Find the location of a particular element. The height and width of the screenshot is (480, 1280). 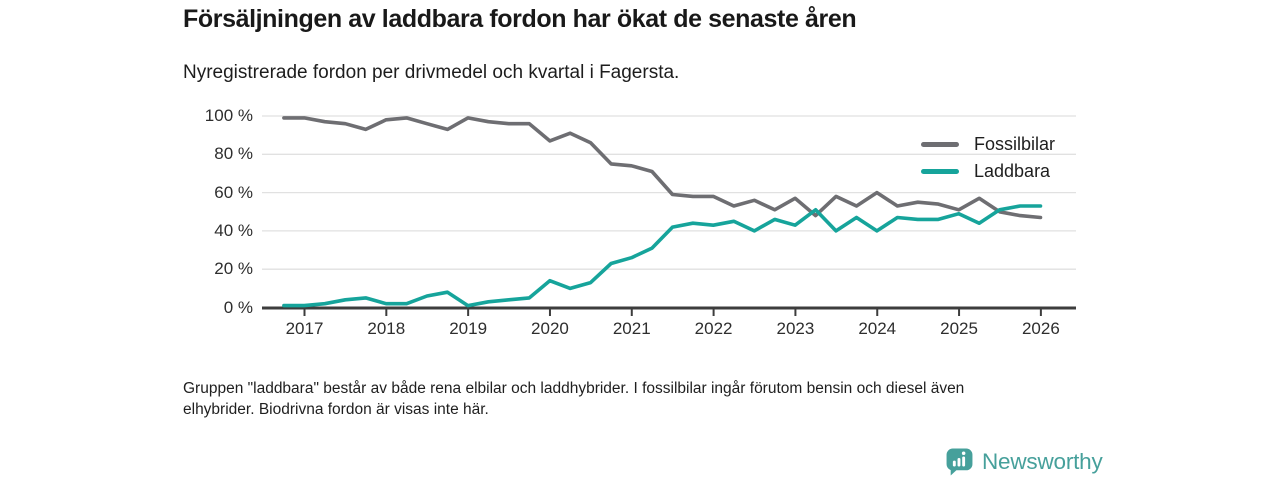

x-axis-label: 2026 is located at coordinates (1040, 328).